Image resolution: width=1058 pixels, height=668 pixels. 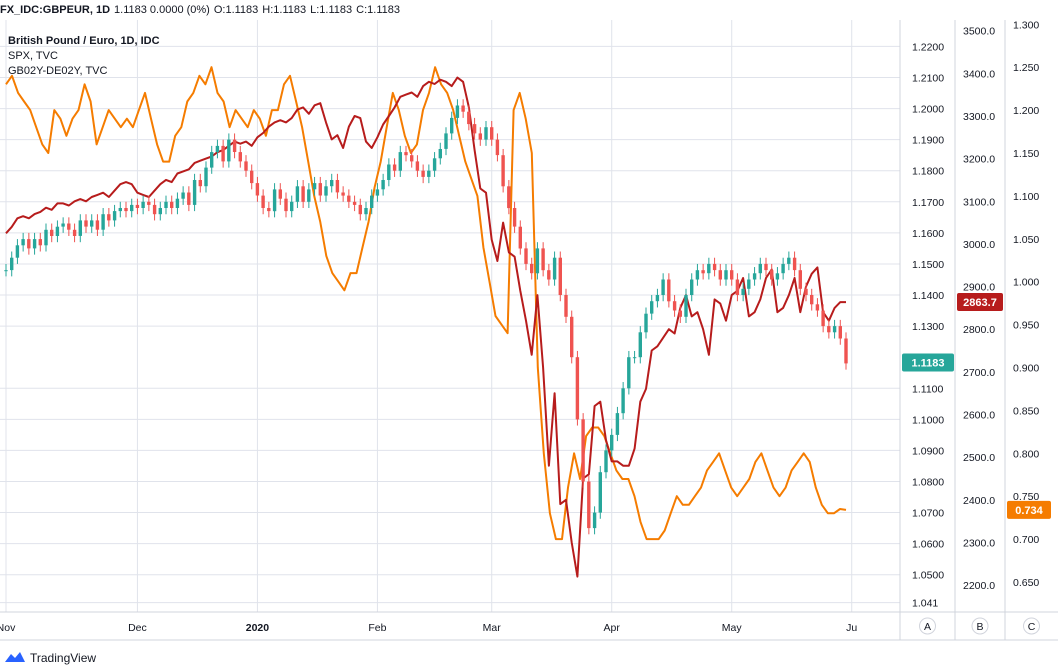 I want to click on time-axis-label: Apr, so click(x=612, y=628).